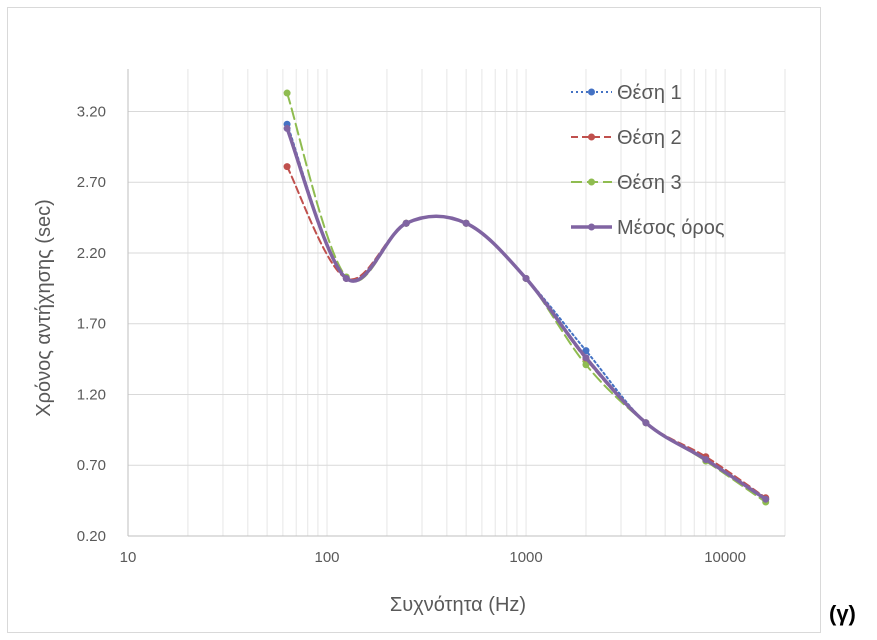  What do you see at coordinates (649, 93) in the screenshot?
I see `legend-label-1: Θέση 1` at bounding box center [649, 93].